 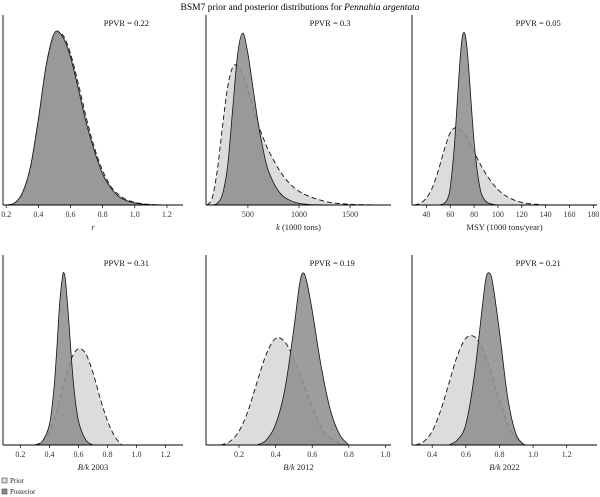 I want to click on x-tick-label-4-1: 0.4, so click(x=49, y=454).